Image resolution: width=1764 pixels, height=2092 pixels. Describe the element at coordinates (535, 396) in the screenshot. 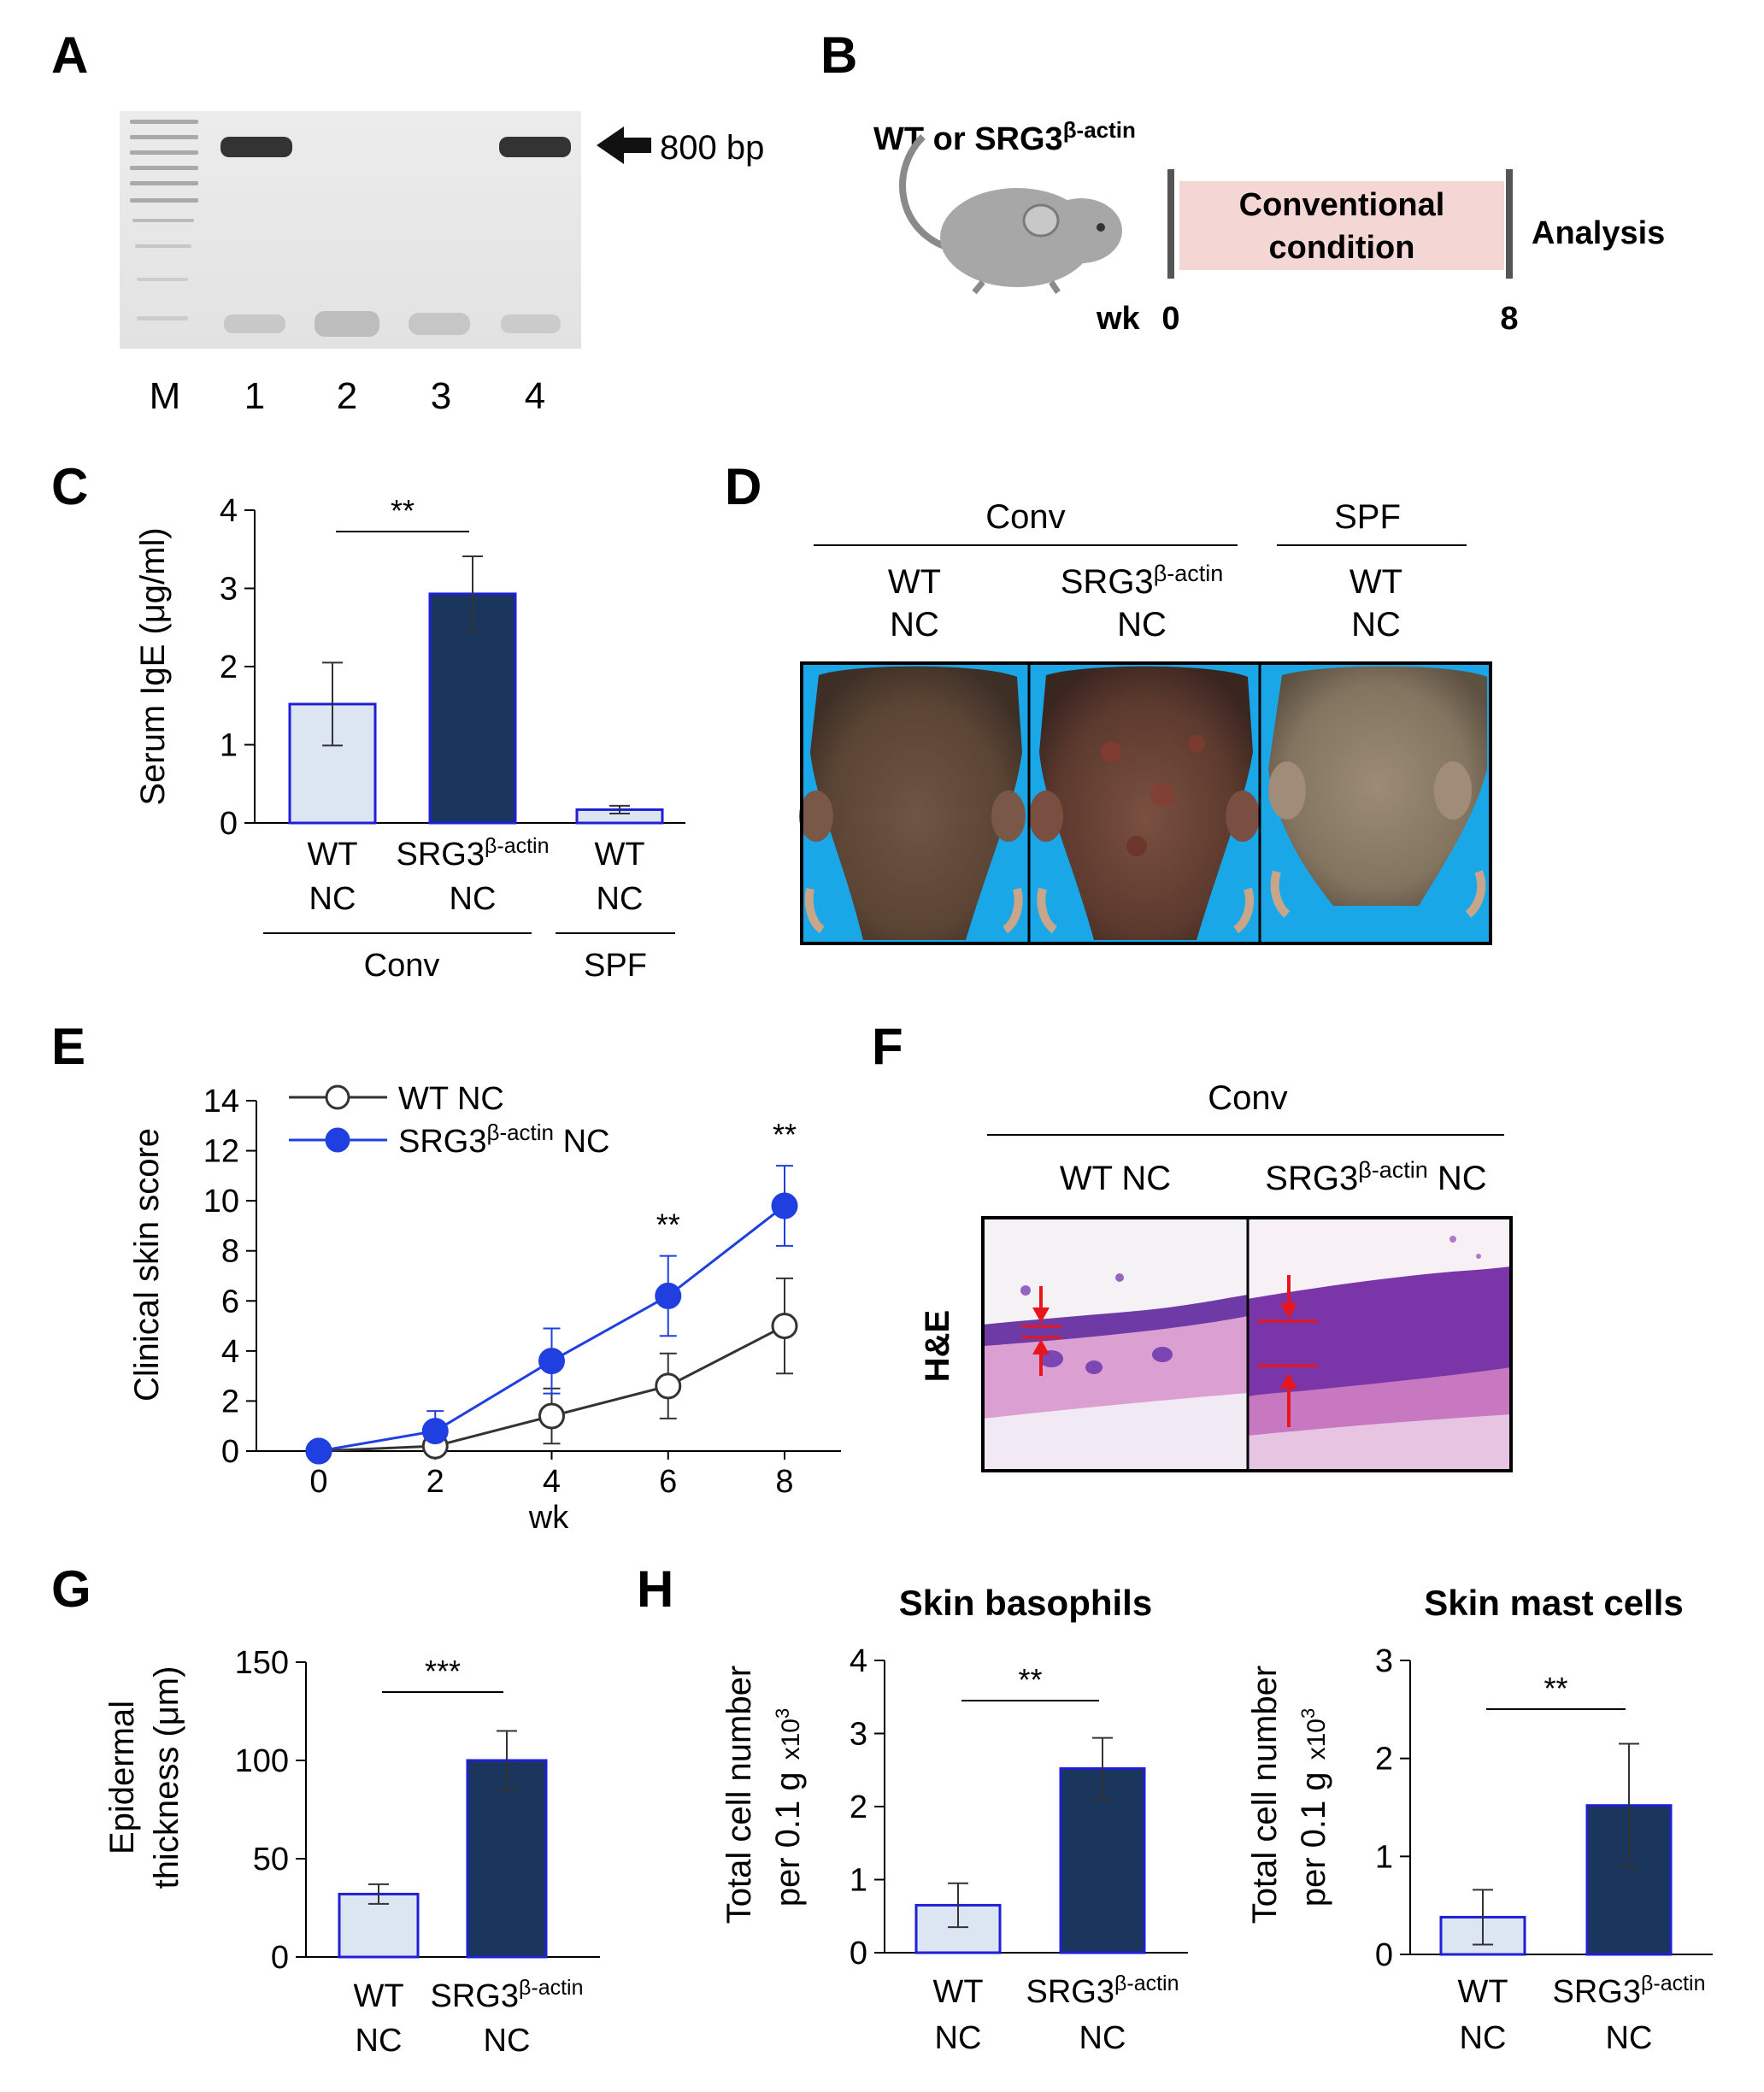

I see `lane-label: 4` at that location.